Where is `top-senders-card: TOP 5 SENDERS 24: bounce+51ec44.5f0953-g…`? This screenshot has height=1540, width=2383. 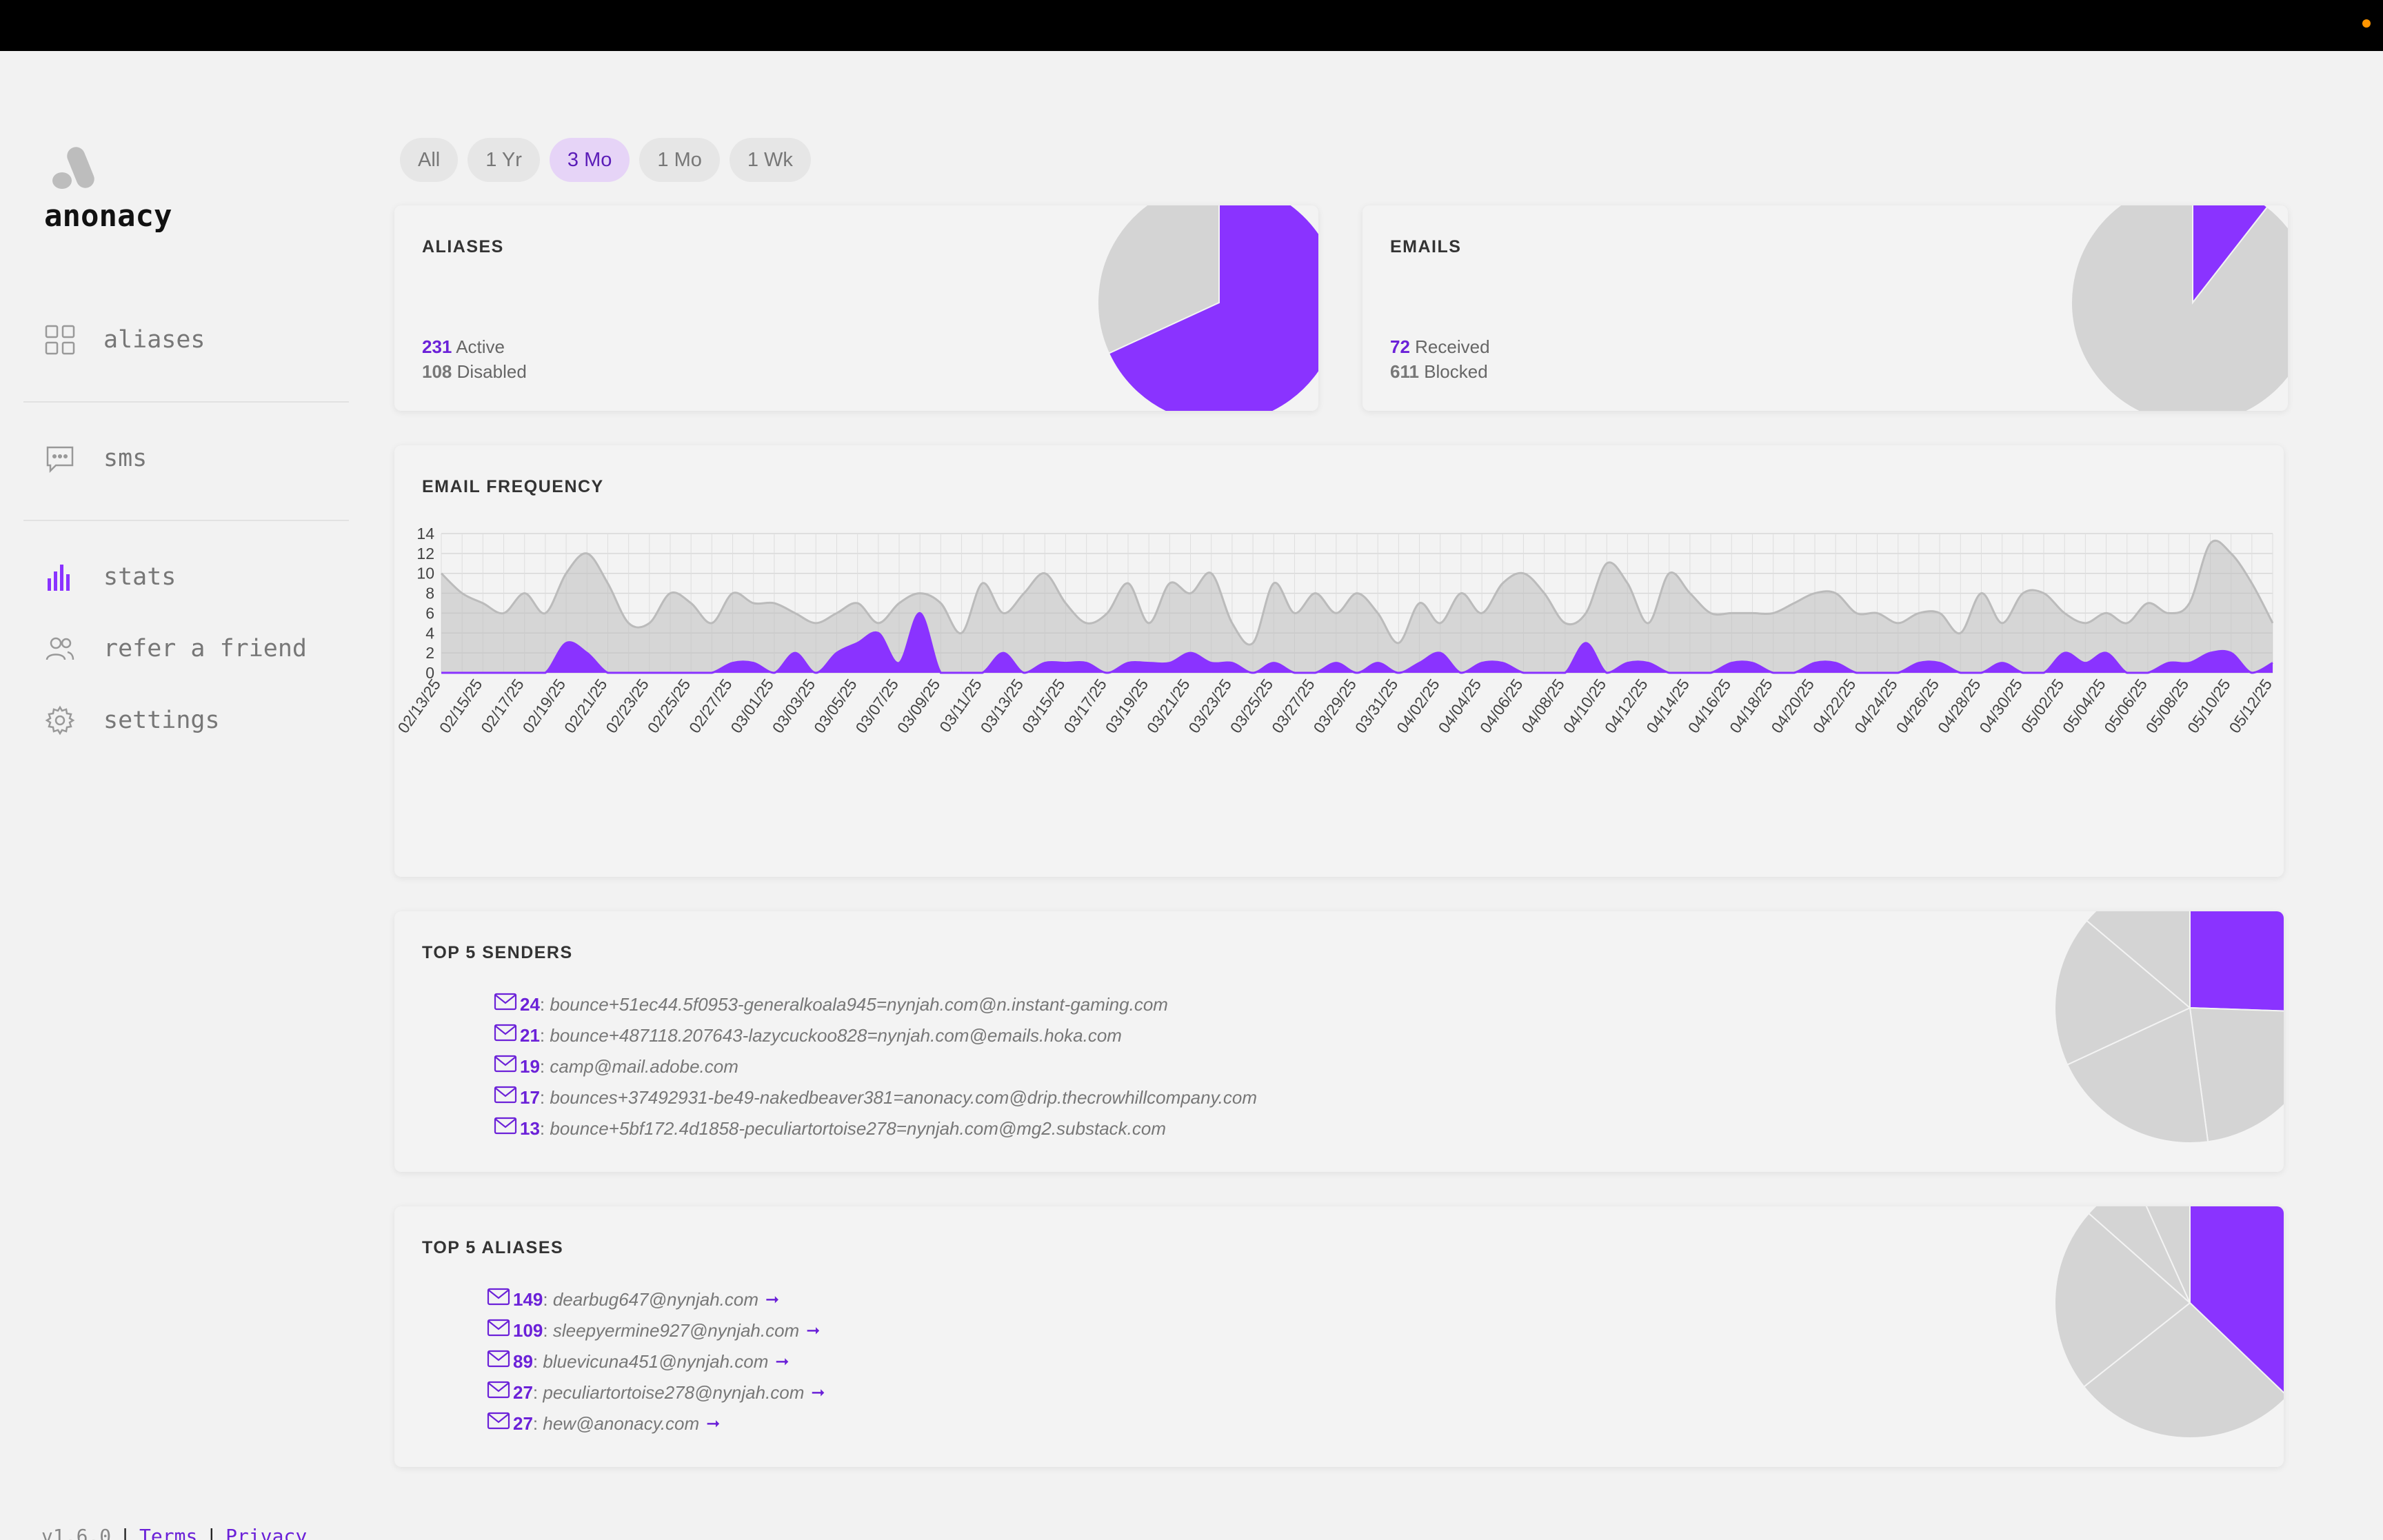
top-senders-card: TOP 5 SENDERS 24: bounce+51ec44.5f0953-g… is located at coordinates (1339, 1042).